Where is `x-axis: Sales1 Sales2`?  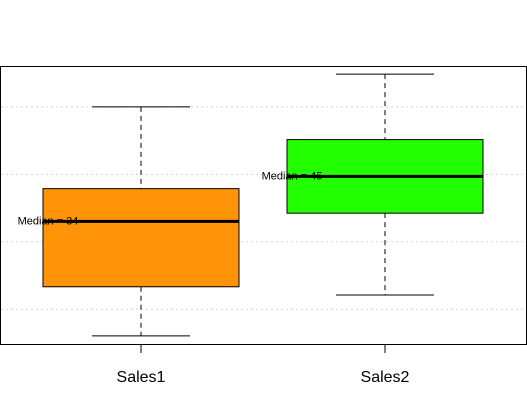
x-axis: Sales1 Sales2 is located at coordinates (263, 365).